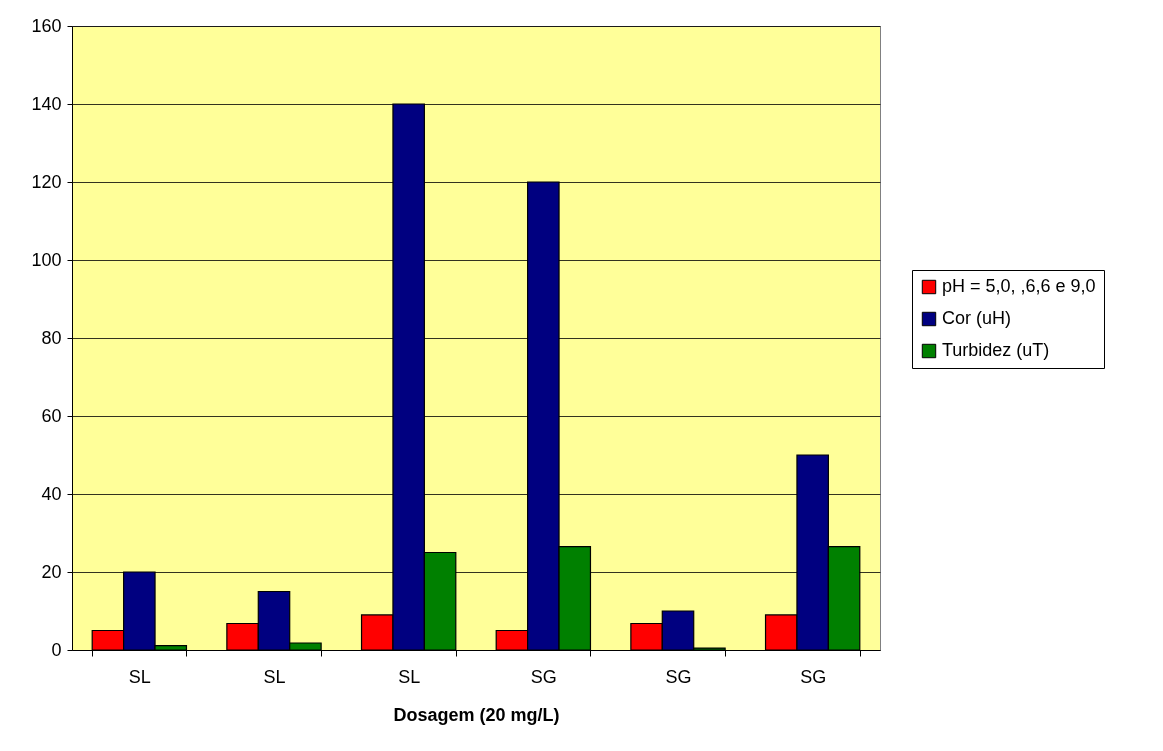 The width and height of the screenshot is (1163, 751). What do you see at coordinates (46, 103) in the screenshot?
I see `y-tick-label: 140` at bounding box center [46, 103].